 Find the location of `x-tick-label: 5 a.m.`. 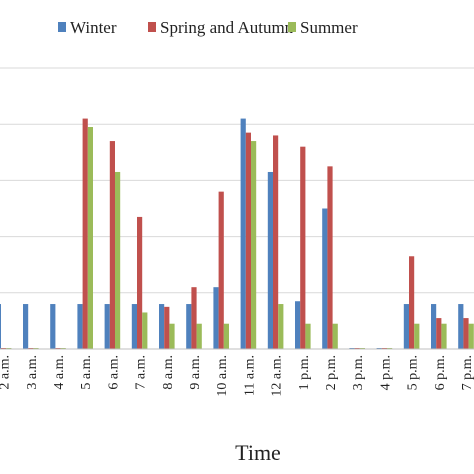

x-tick-label: 5 a.m. is located at coordinates (86, 372).